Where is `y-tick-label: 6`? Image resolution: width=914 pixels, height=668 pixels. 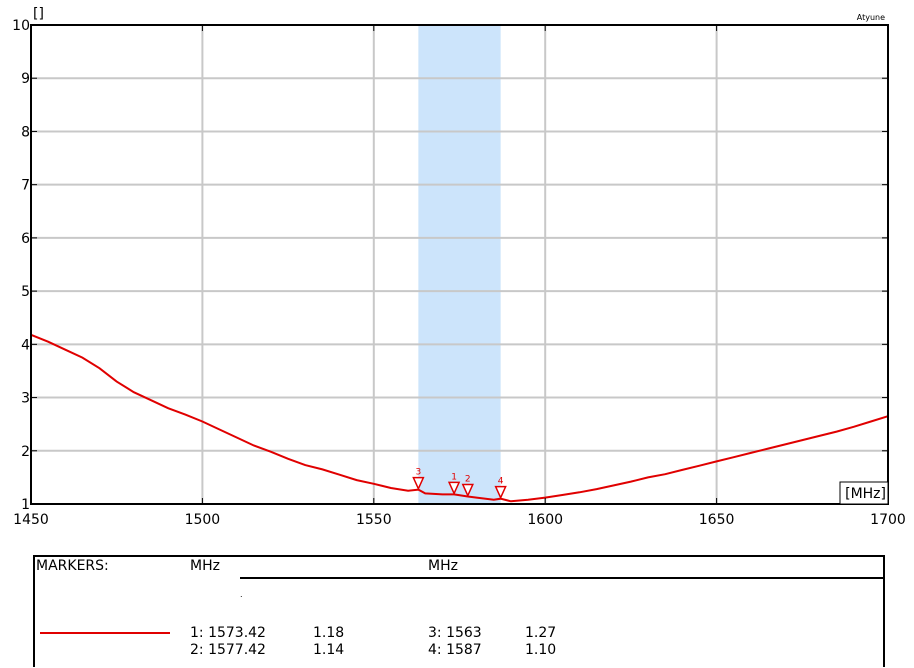
y-tick-label: 6 is located at coordinates (25, 239).